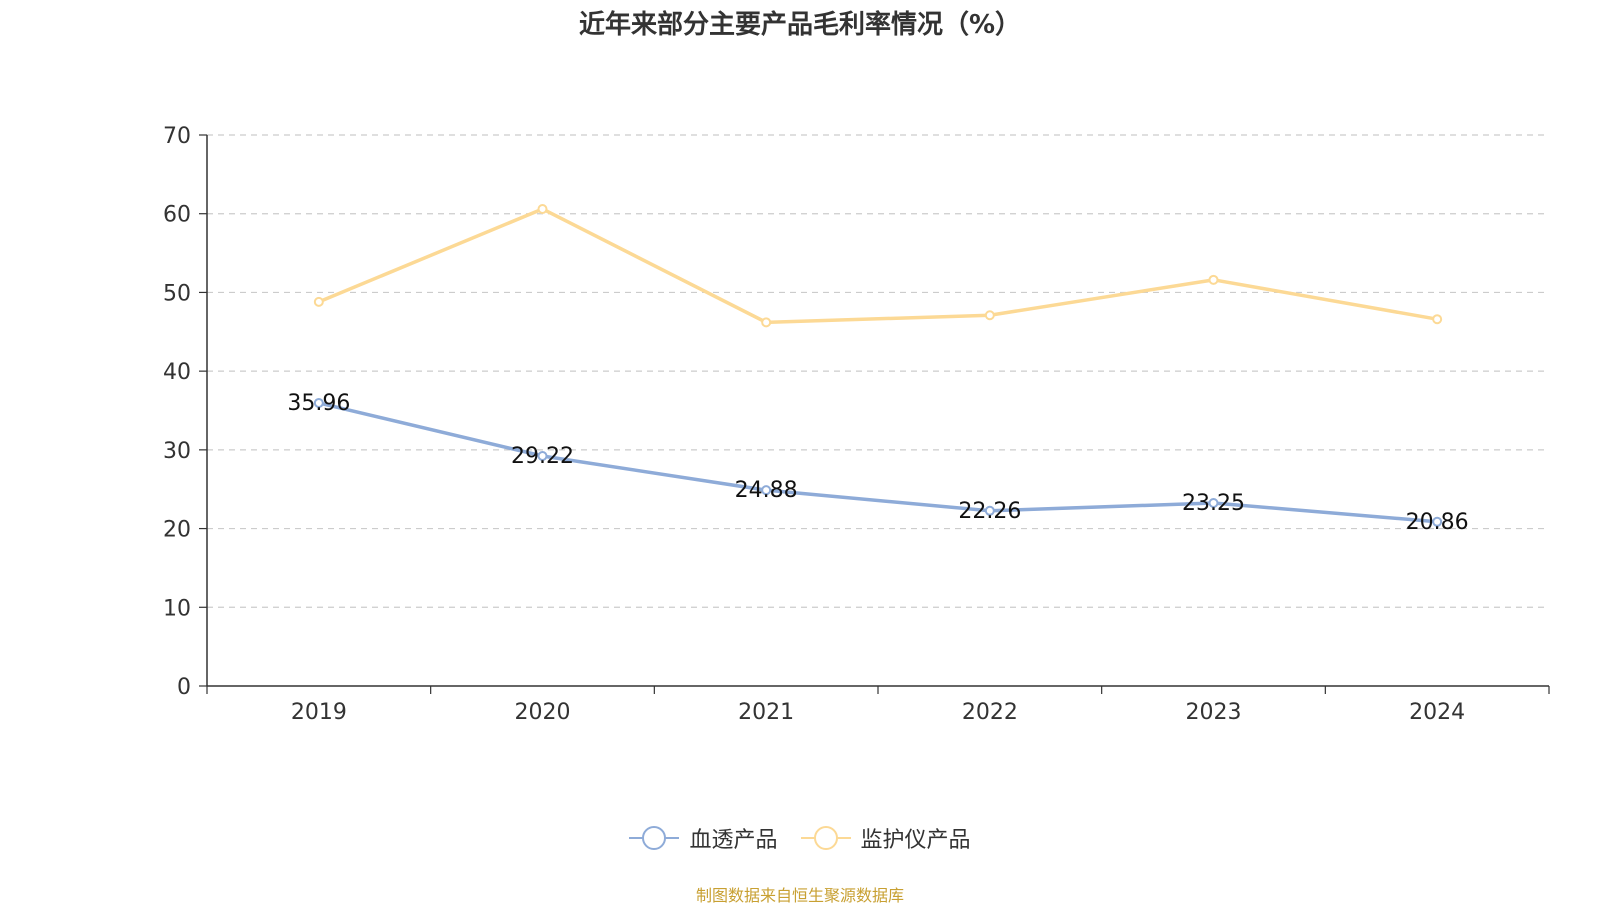 This screenshot has width=1600, height=906. Describe the element at coordinates (1214, 712) in the screenshot. I see `x-tick-label: 2023` at that location.